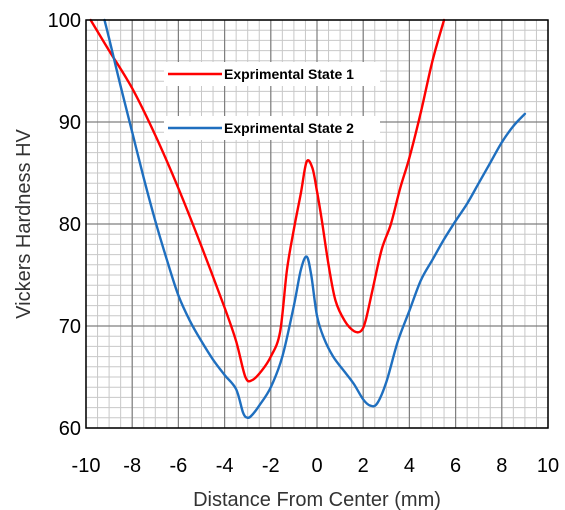 This screenshot has height=510, width=565. I want to click on x-tick-label: -8, so click(132, 466).